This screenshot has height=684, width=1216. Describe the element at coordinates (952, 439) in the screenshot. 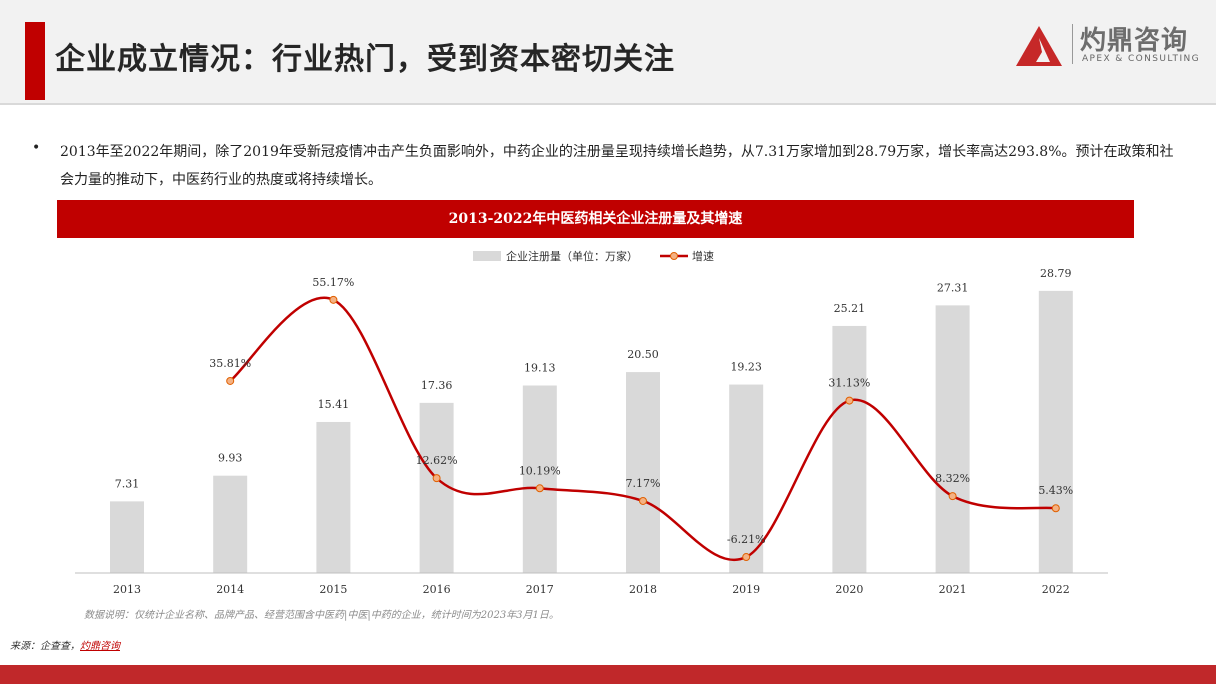

I see `bar-2021` at that location.